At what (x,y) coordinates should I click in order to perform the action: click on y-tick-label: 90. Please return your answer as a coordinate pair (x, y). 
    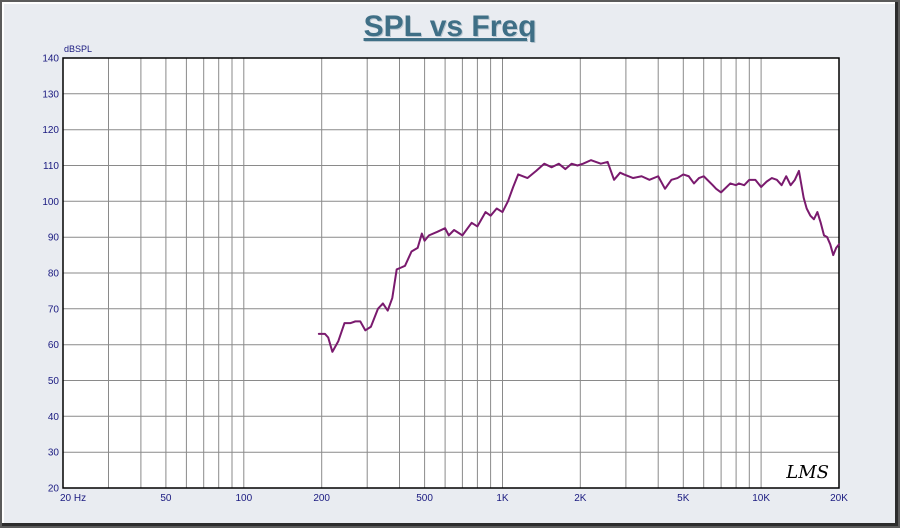
    Looking at the image, I should click on (54, 238).